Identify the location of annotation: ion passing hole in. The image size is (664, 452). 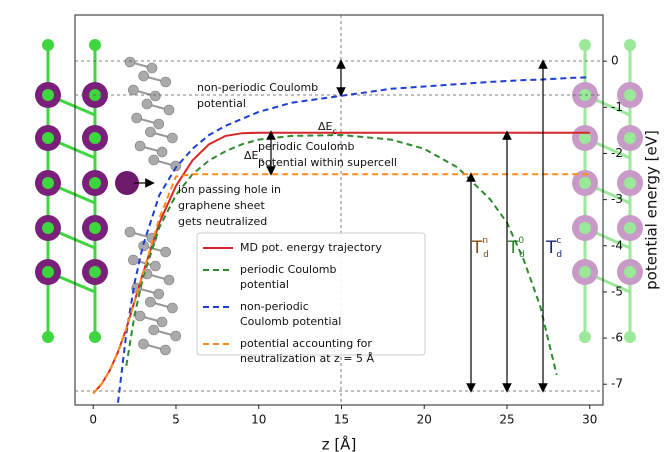
(229, 189).